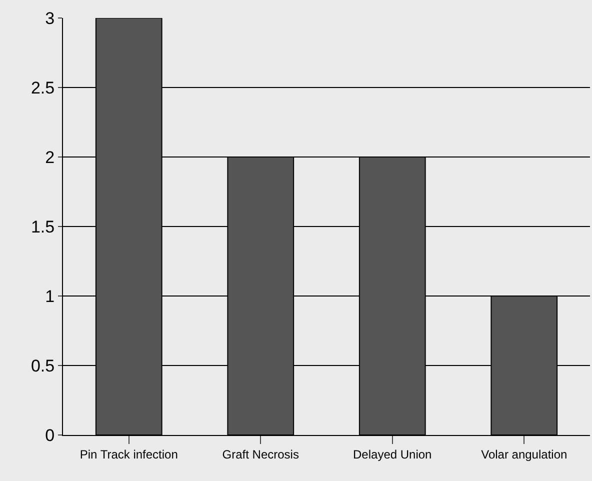 The width and height of the screenshot is (592, 481). What do you see at coordinates (50, 435) in the screenshot?
I see `y-tick-label: 0` at bounding box center [50, 435].